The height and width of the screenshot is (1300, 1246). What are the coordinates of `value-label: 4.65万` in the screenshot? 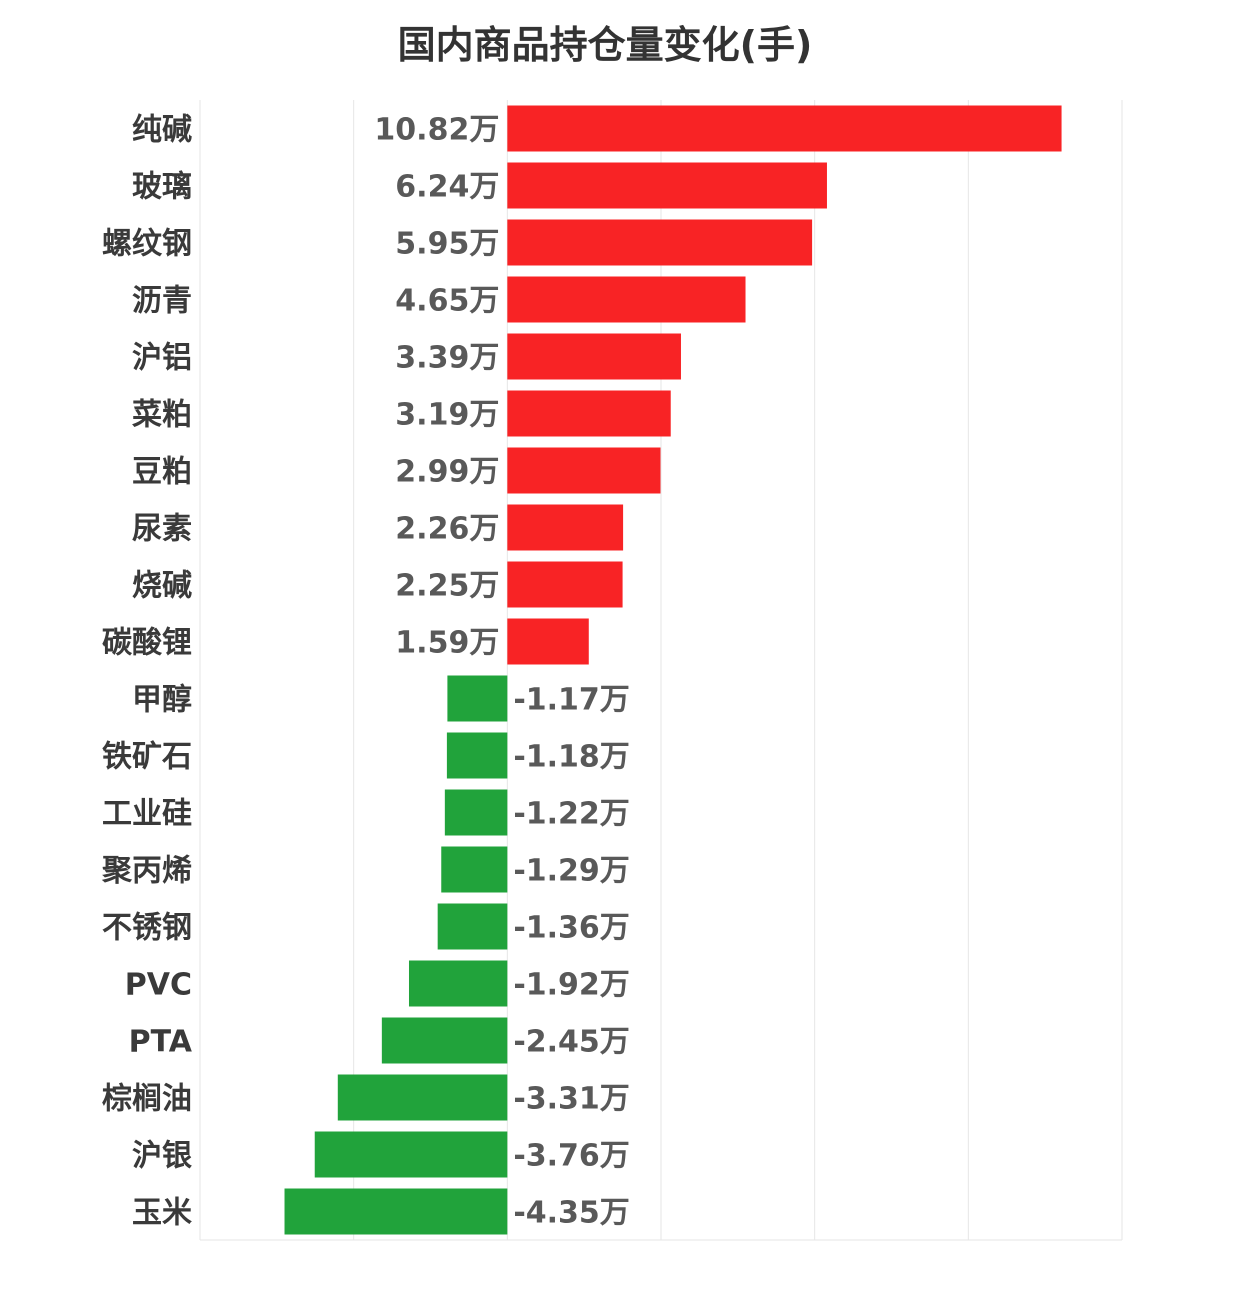 It's located at (447, 301).